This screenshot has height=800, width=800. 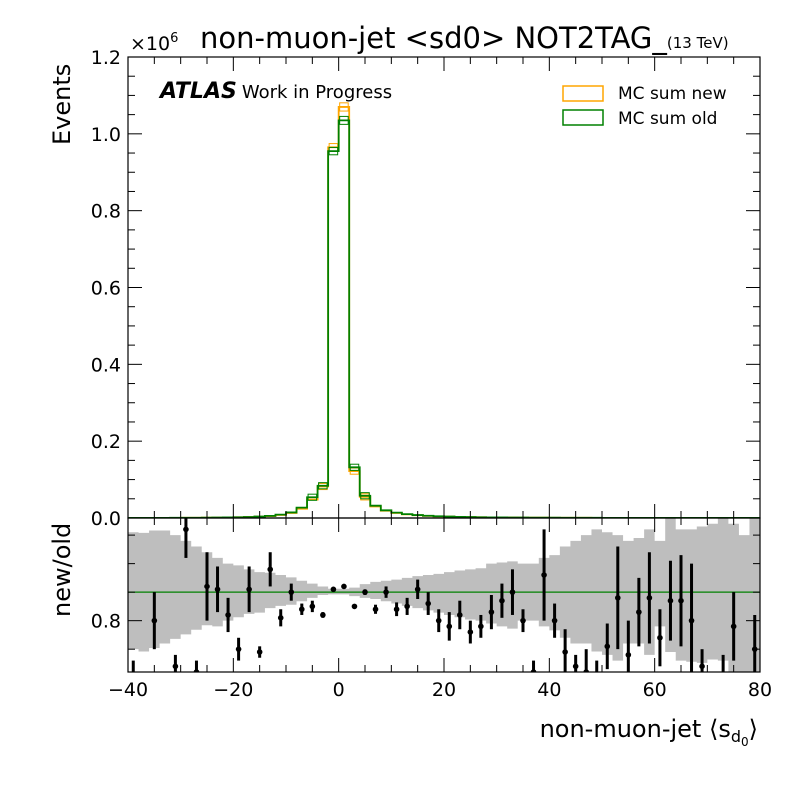 I want to click on legend: MC sum new MC sum old, so click(x=644, y=106).